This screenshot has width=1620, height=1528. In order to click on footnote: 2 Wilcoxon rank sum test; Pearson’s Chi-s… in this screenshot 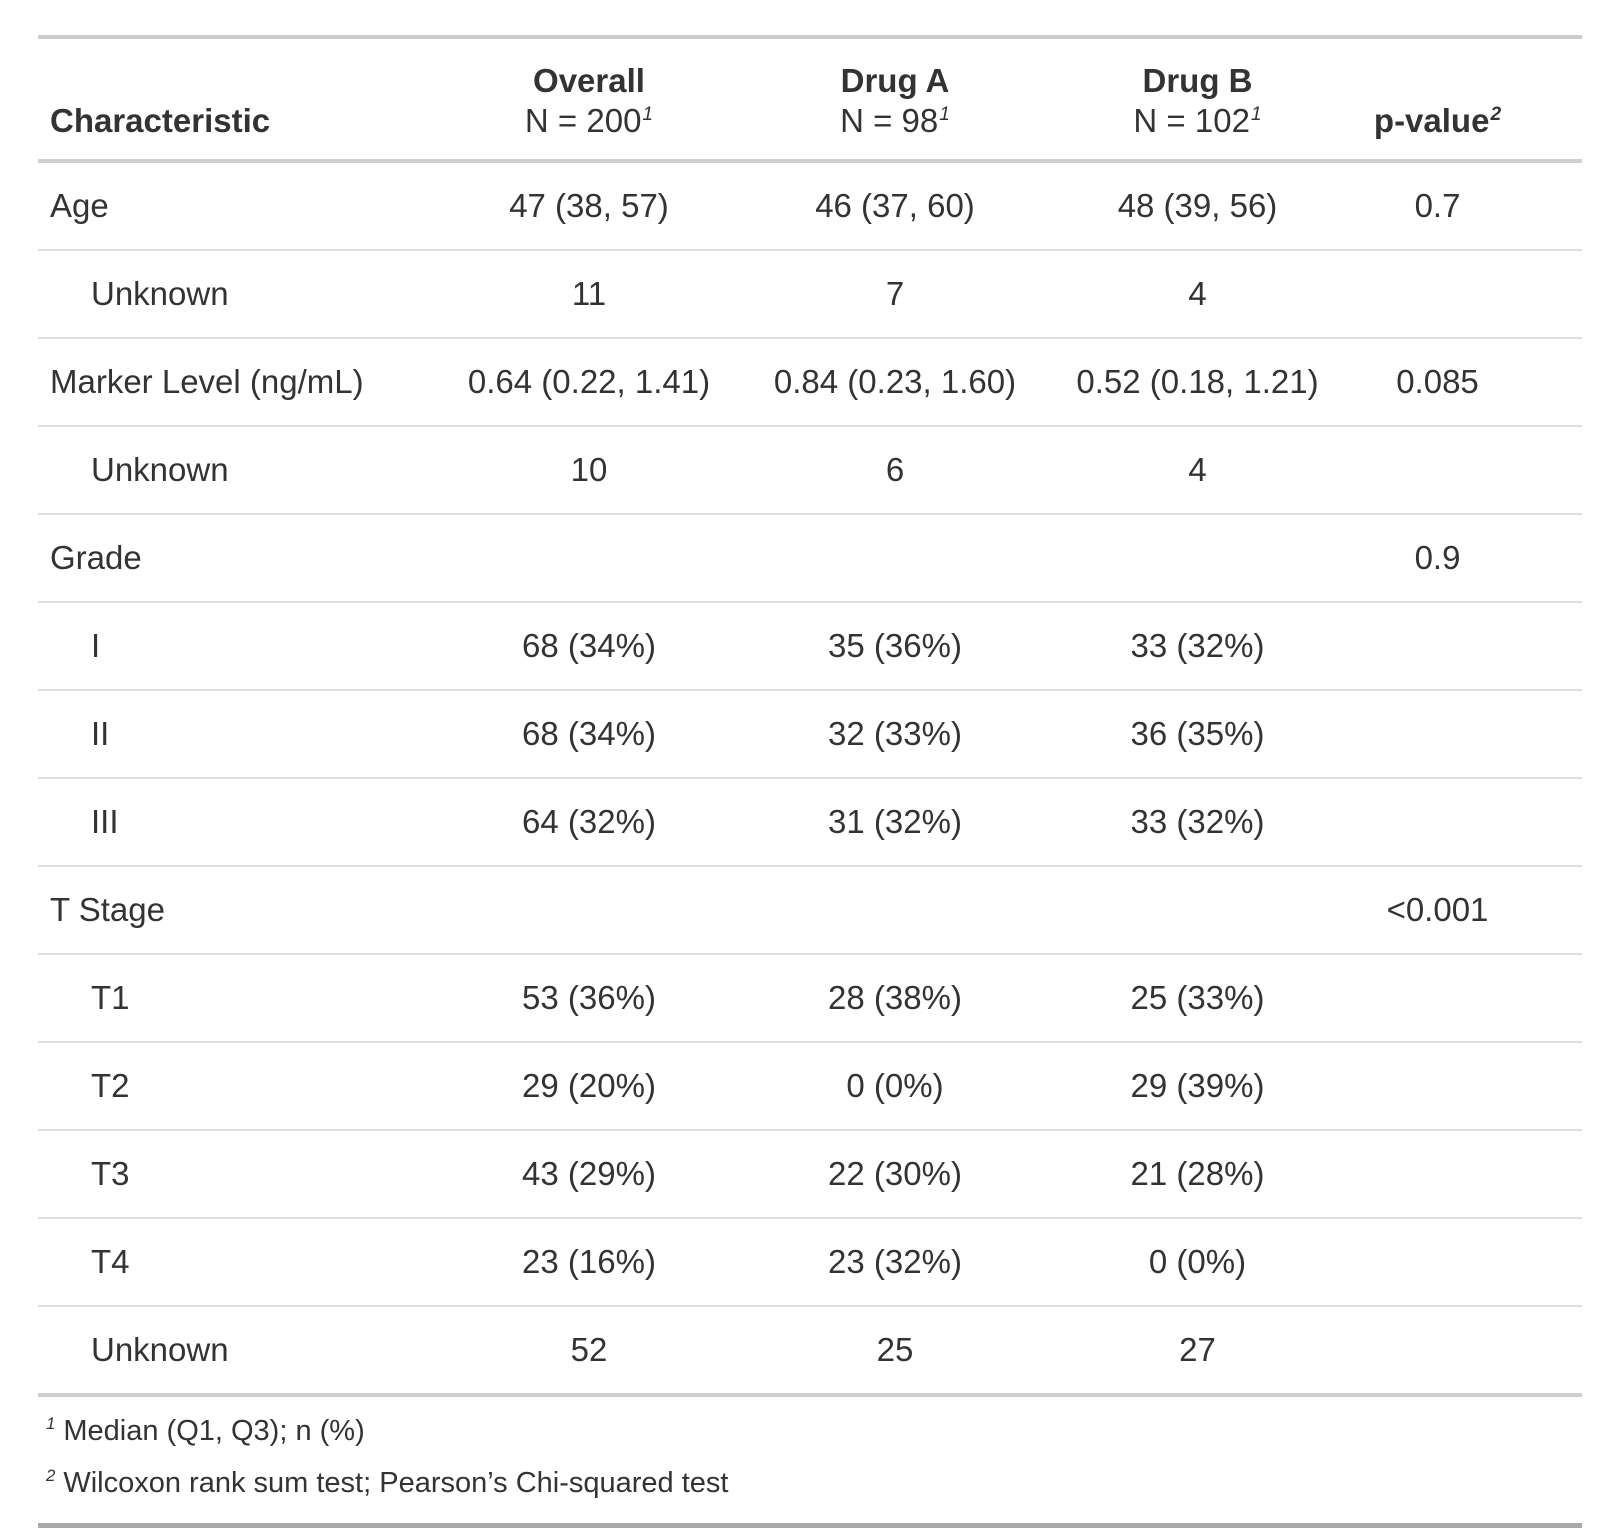, I will do `click(808, 1483)`.